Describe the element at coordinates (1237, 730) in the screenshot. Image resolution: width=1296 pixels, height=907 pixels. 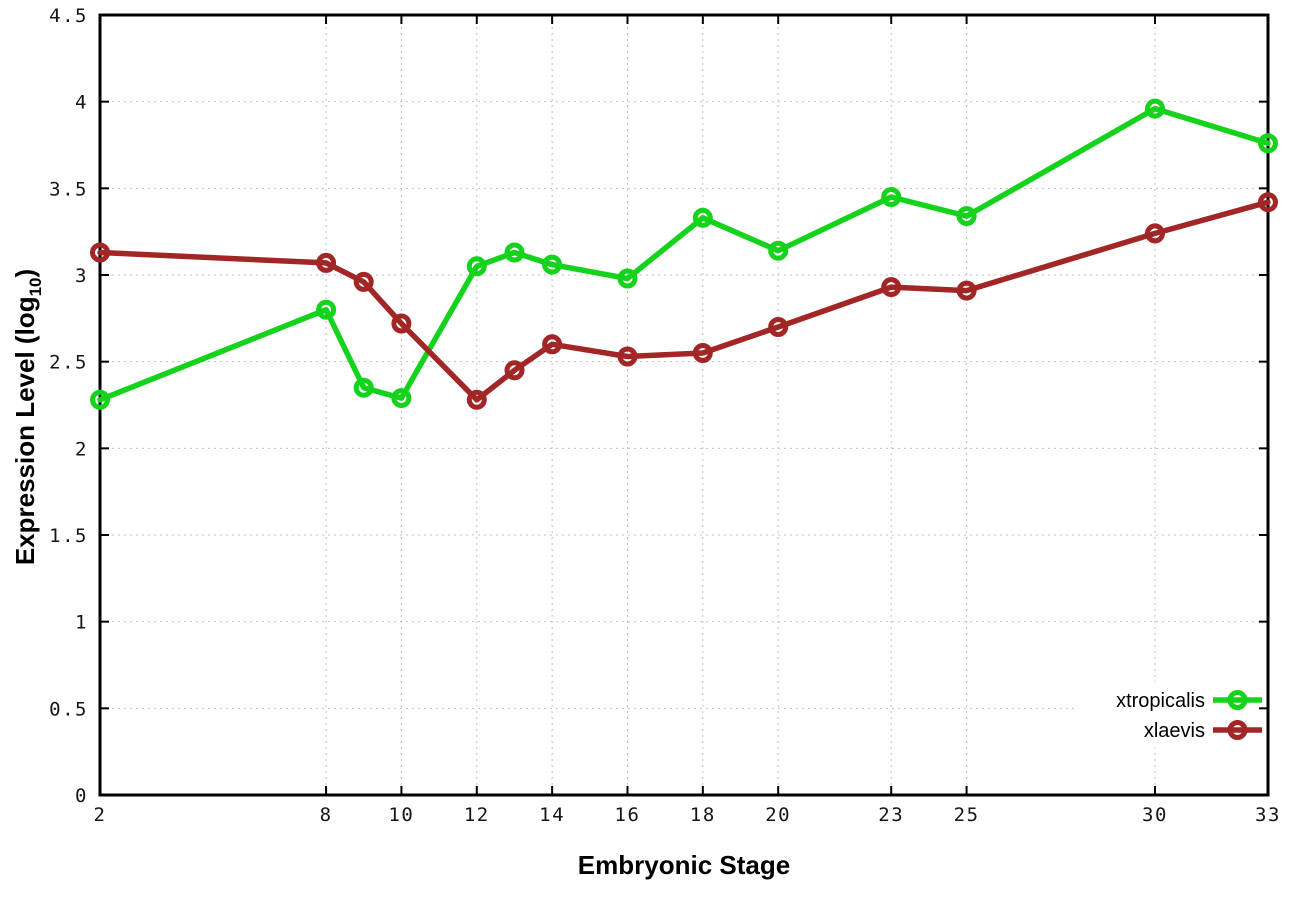
I see `legend-marker-xlaevis` at that location.